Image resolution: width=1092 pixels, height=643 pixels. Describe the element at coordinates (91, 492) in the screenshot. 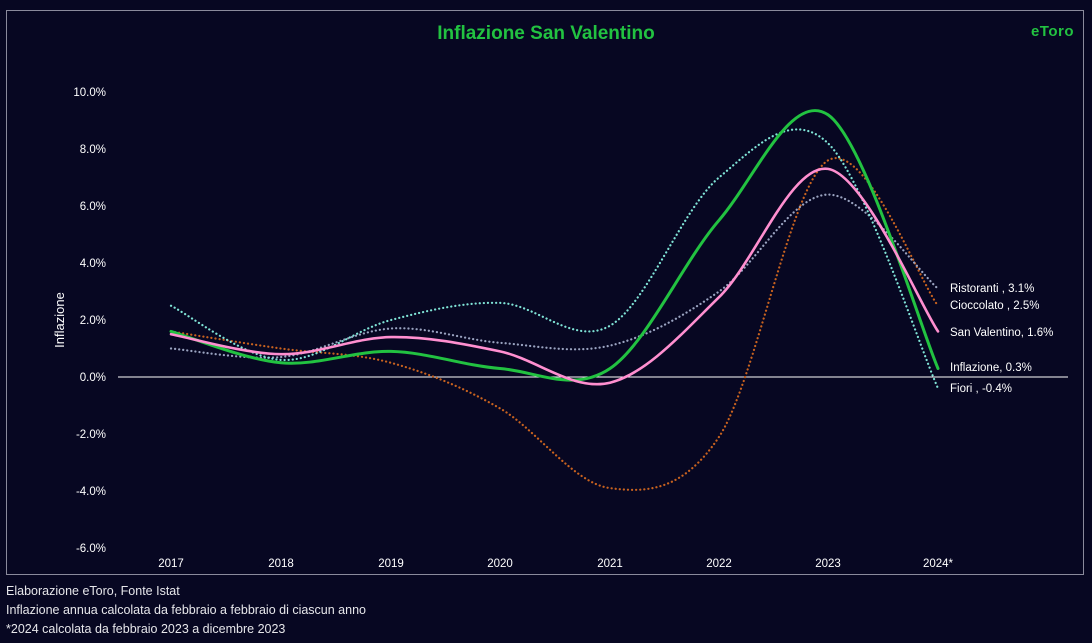

I see `y-tick-label: -4.0%` at that location.